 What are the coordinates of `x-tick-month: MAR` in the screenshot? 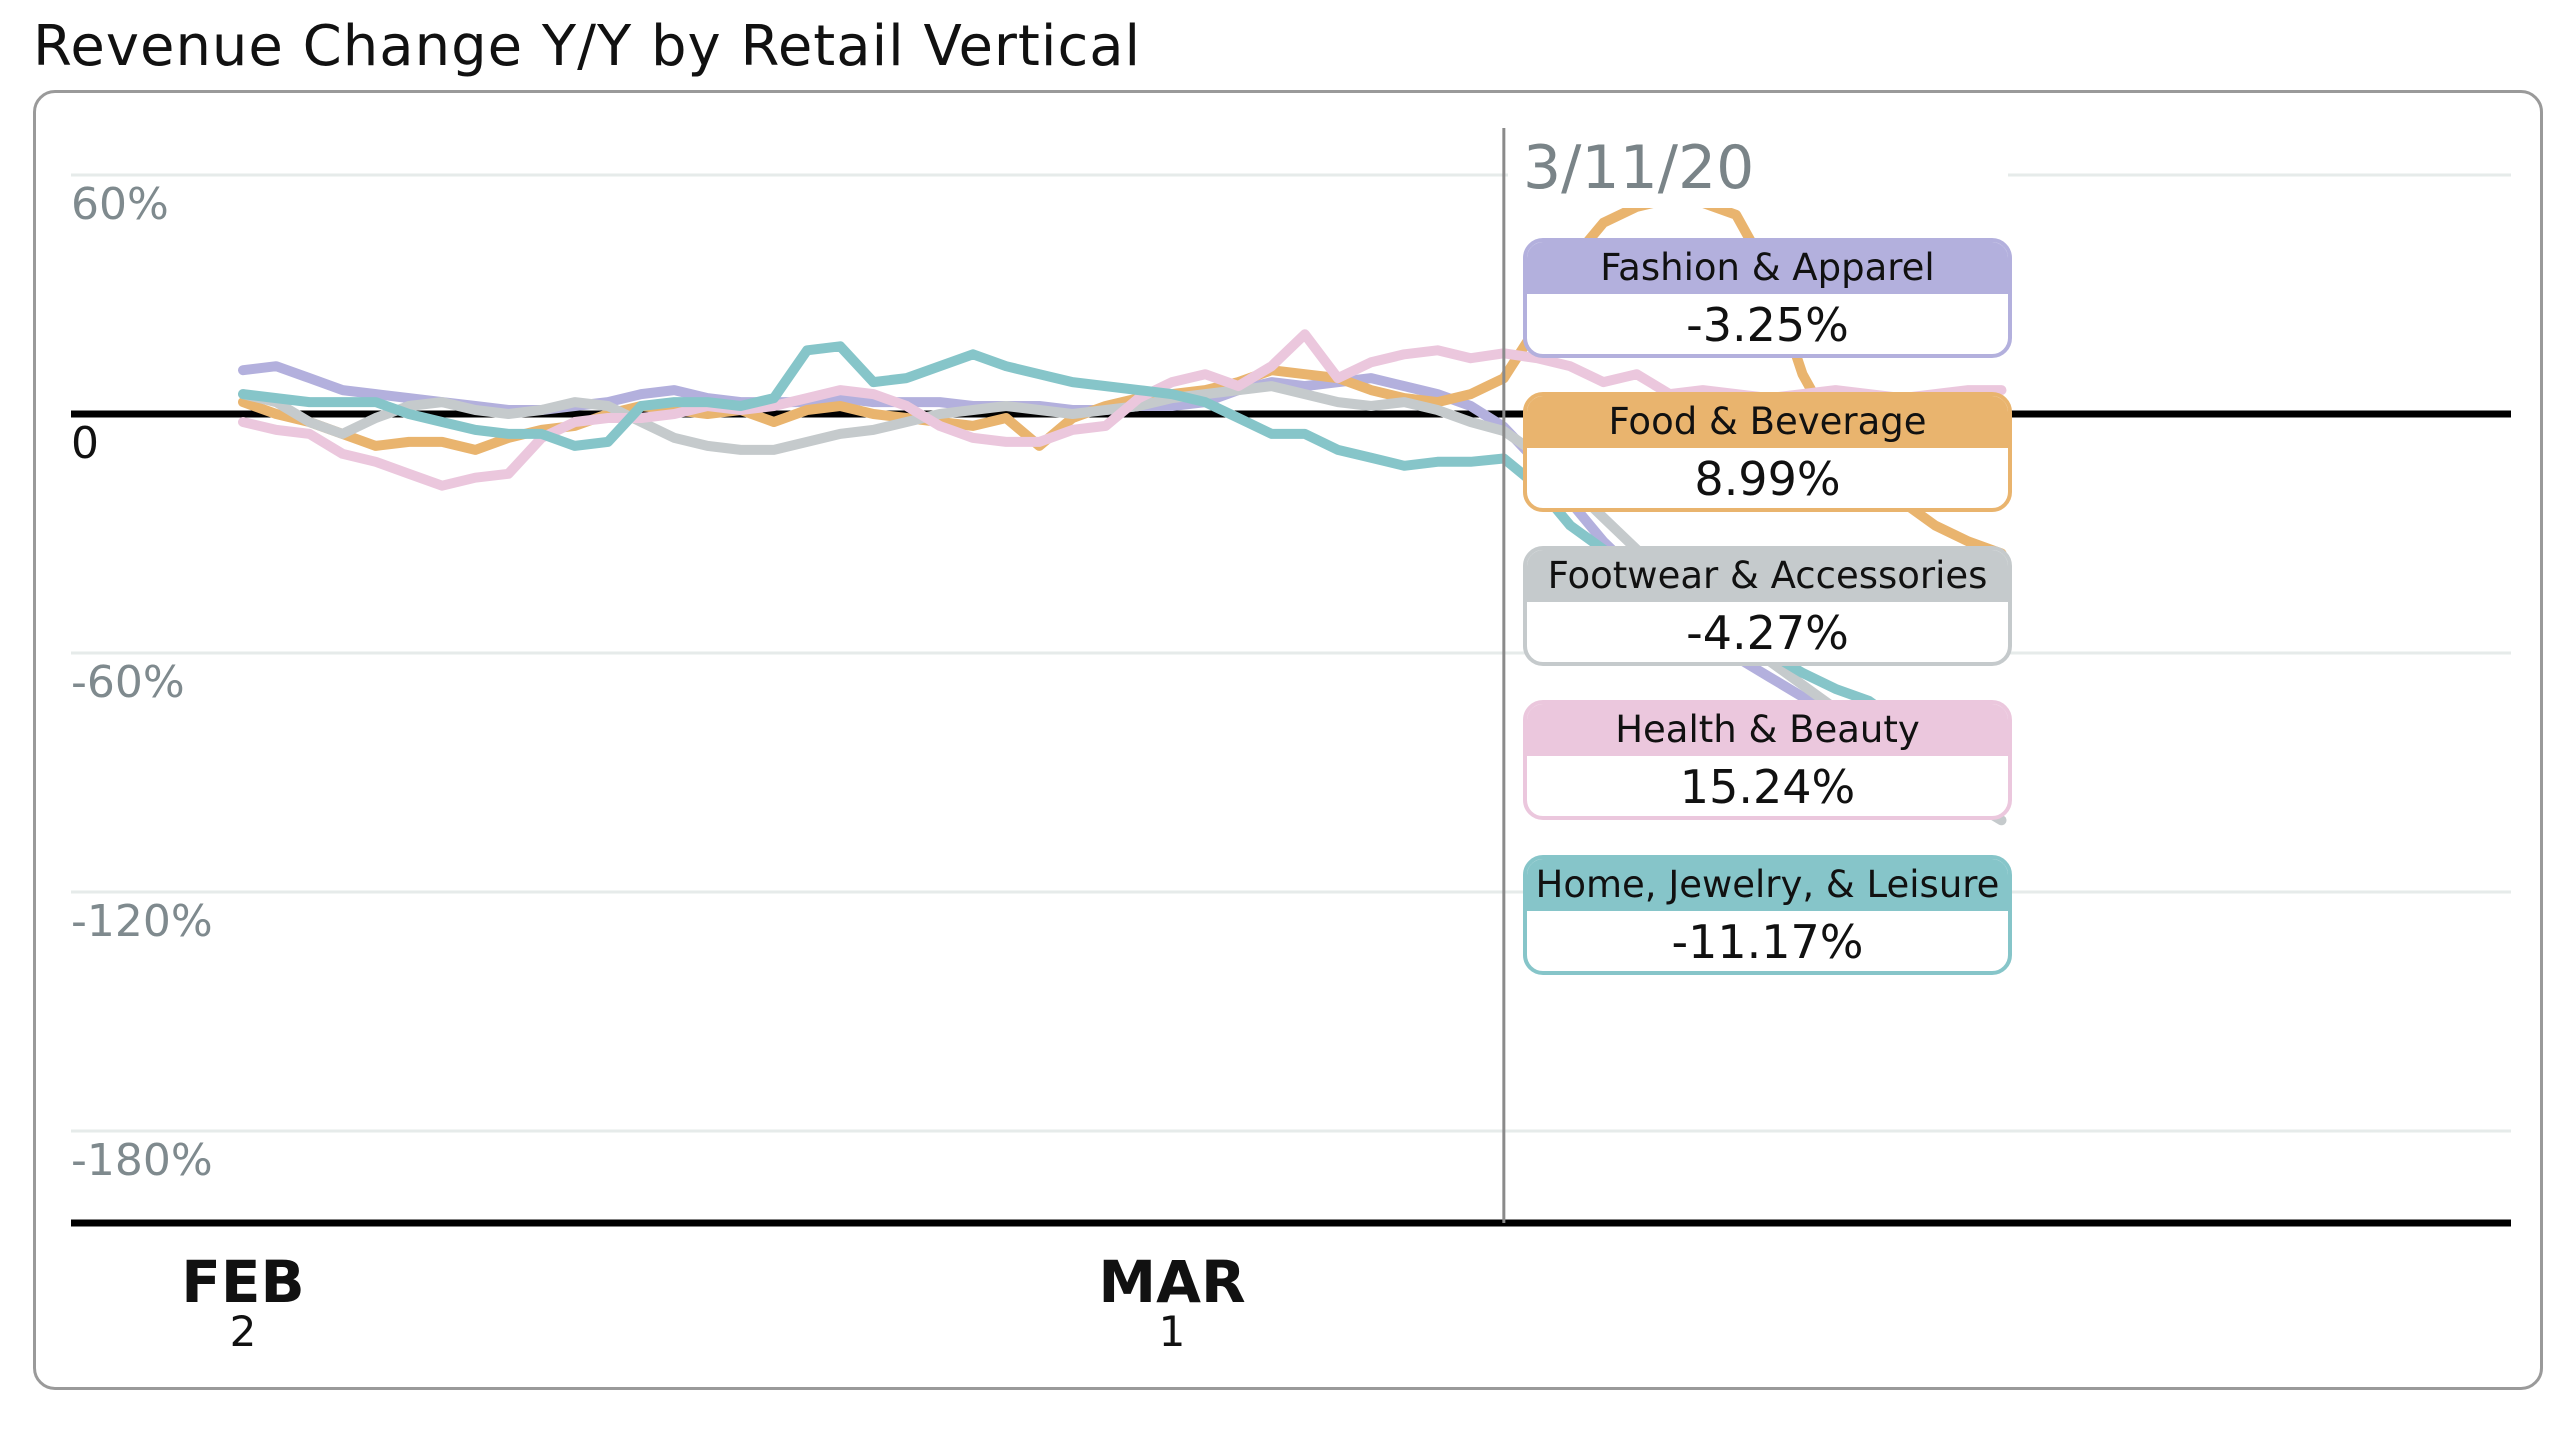 It's located at (1171, 1282).